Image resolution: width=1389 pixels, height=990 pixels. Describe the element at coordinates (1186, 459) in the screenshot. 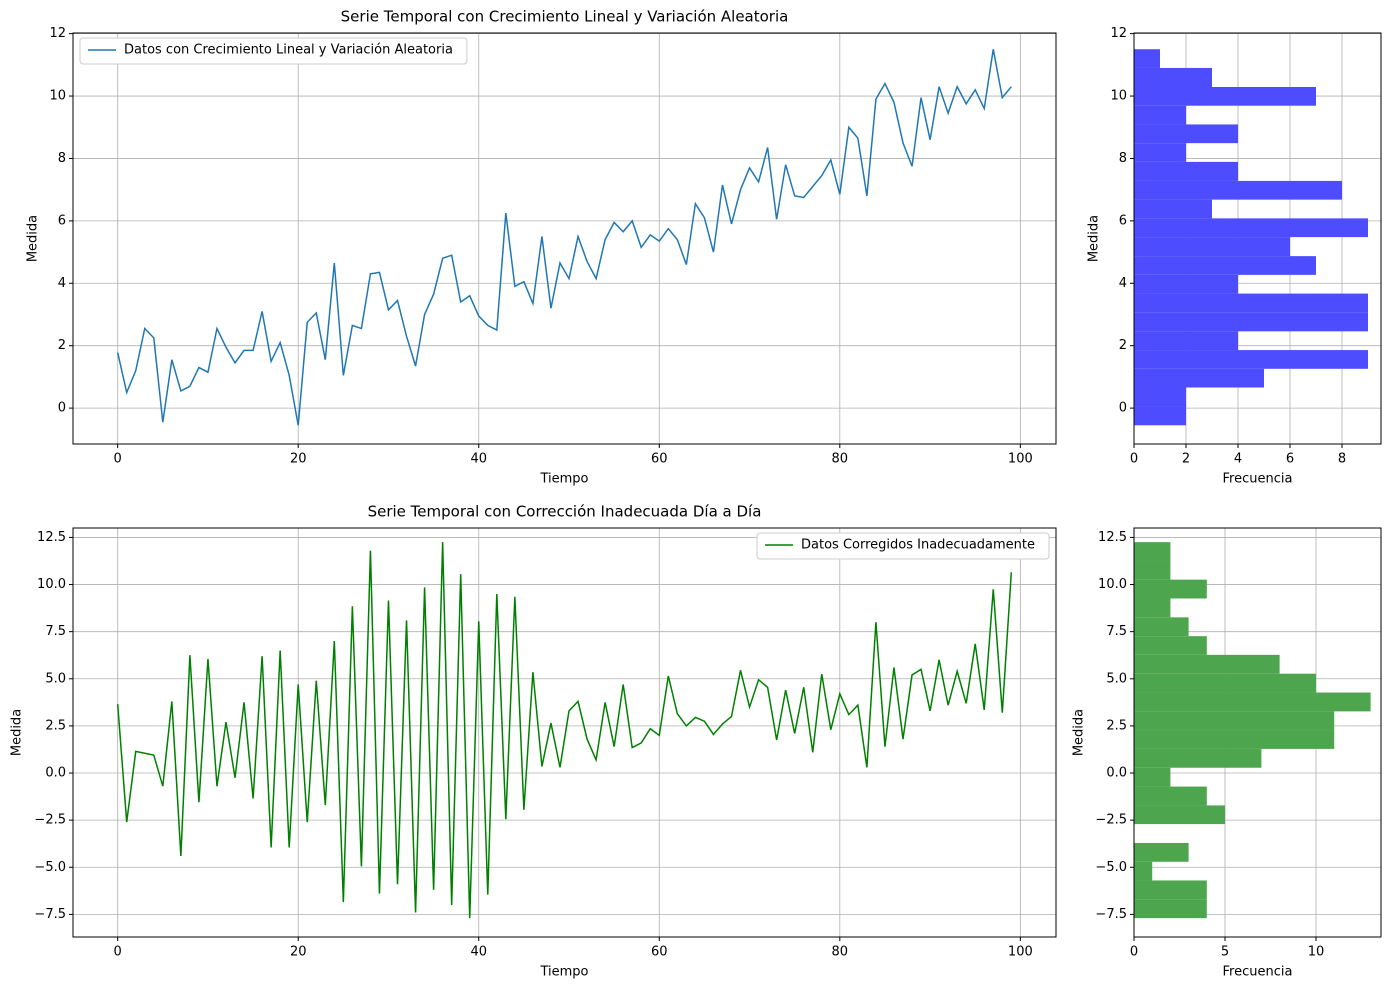

I see `x-tick-label: 2` at that location.